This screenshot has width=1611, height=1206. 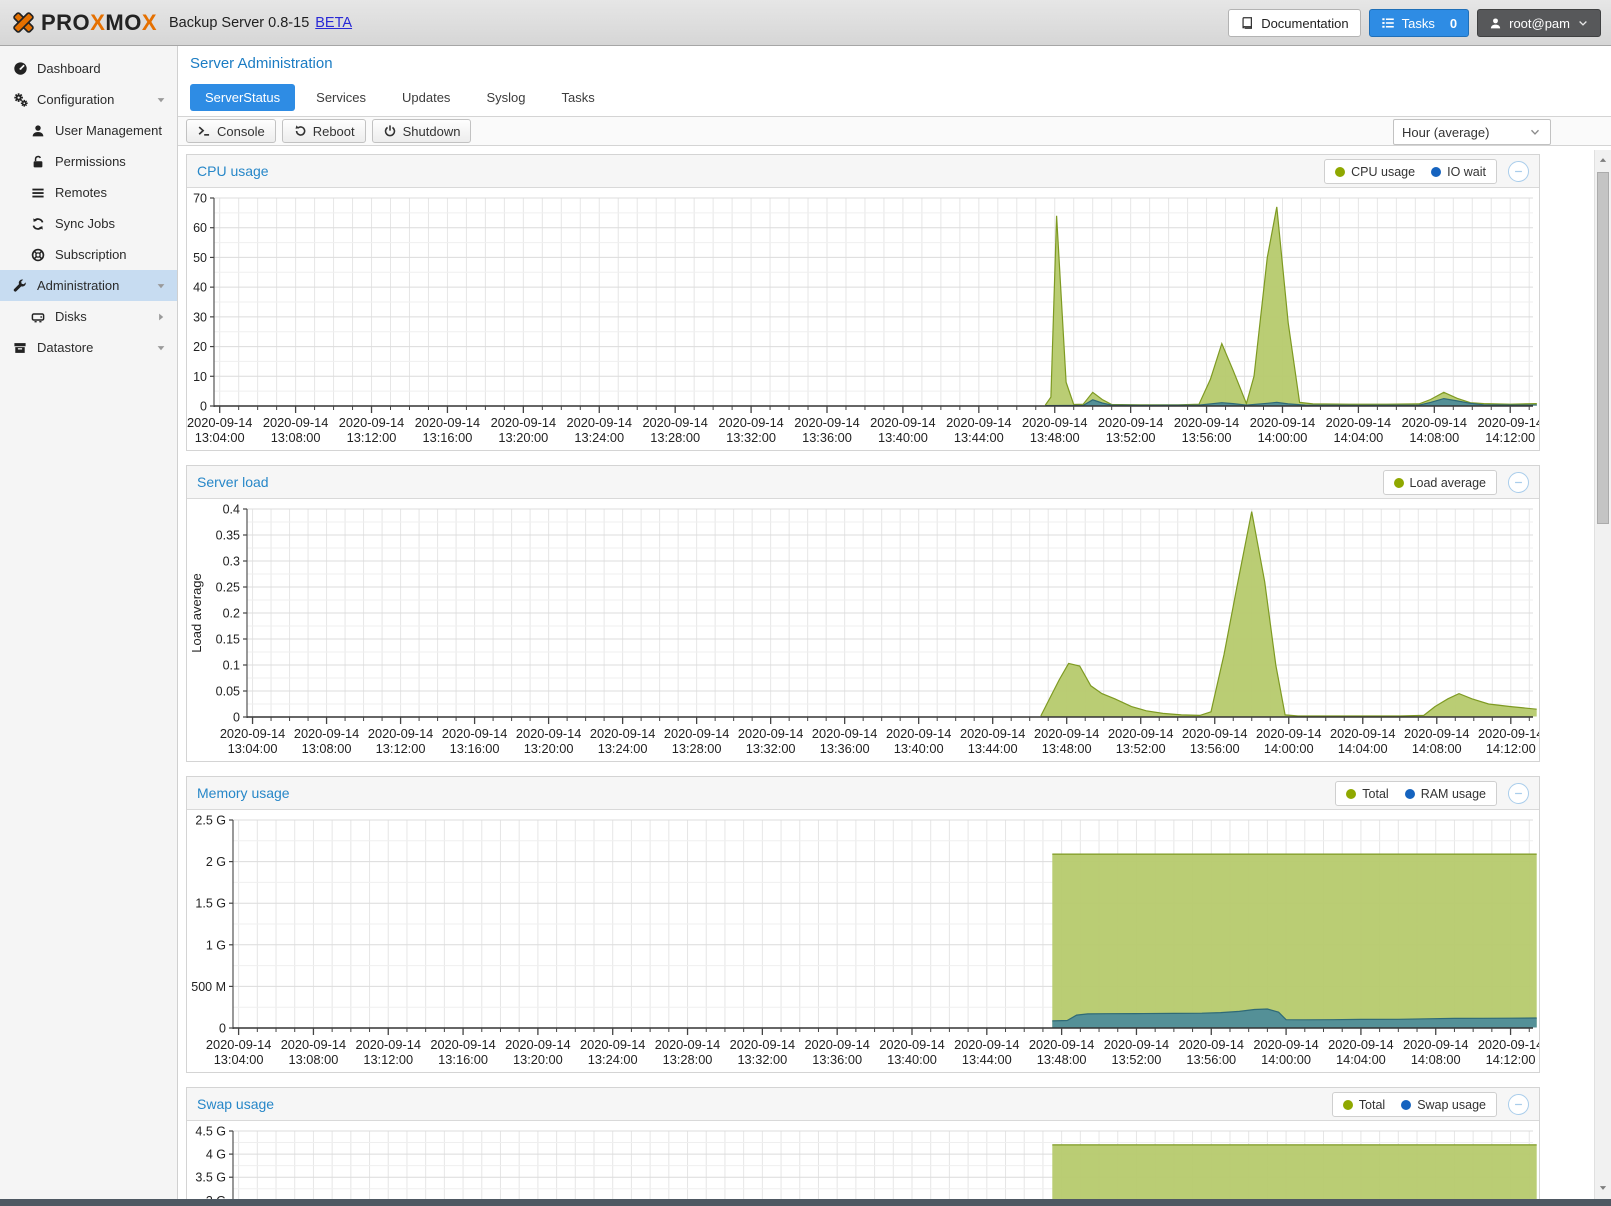 What do you see at coordinates (261, 63) in the screenshot?
I see `page-title: Server Administration` at bounding box center [261, 63].